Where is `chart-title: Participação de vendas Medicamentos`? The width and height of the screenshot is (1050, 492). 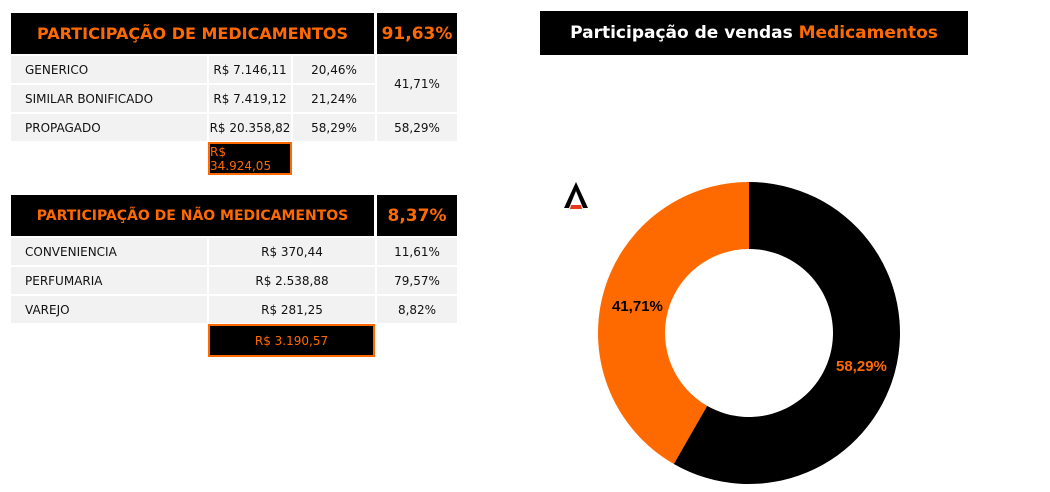 chart-title: Participação de vendas Medicamentos is located at coordinates (754, 33).